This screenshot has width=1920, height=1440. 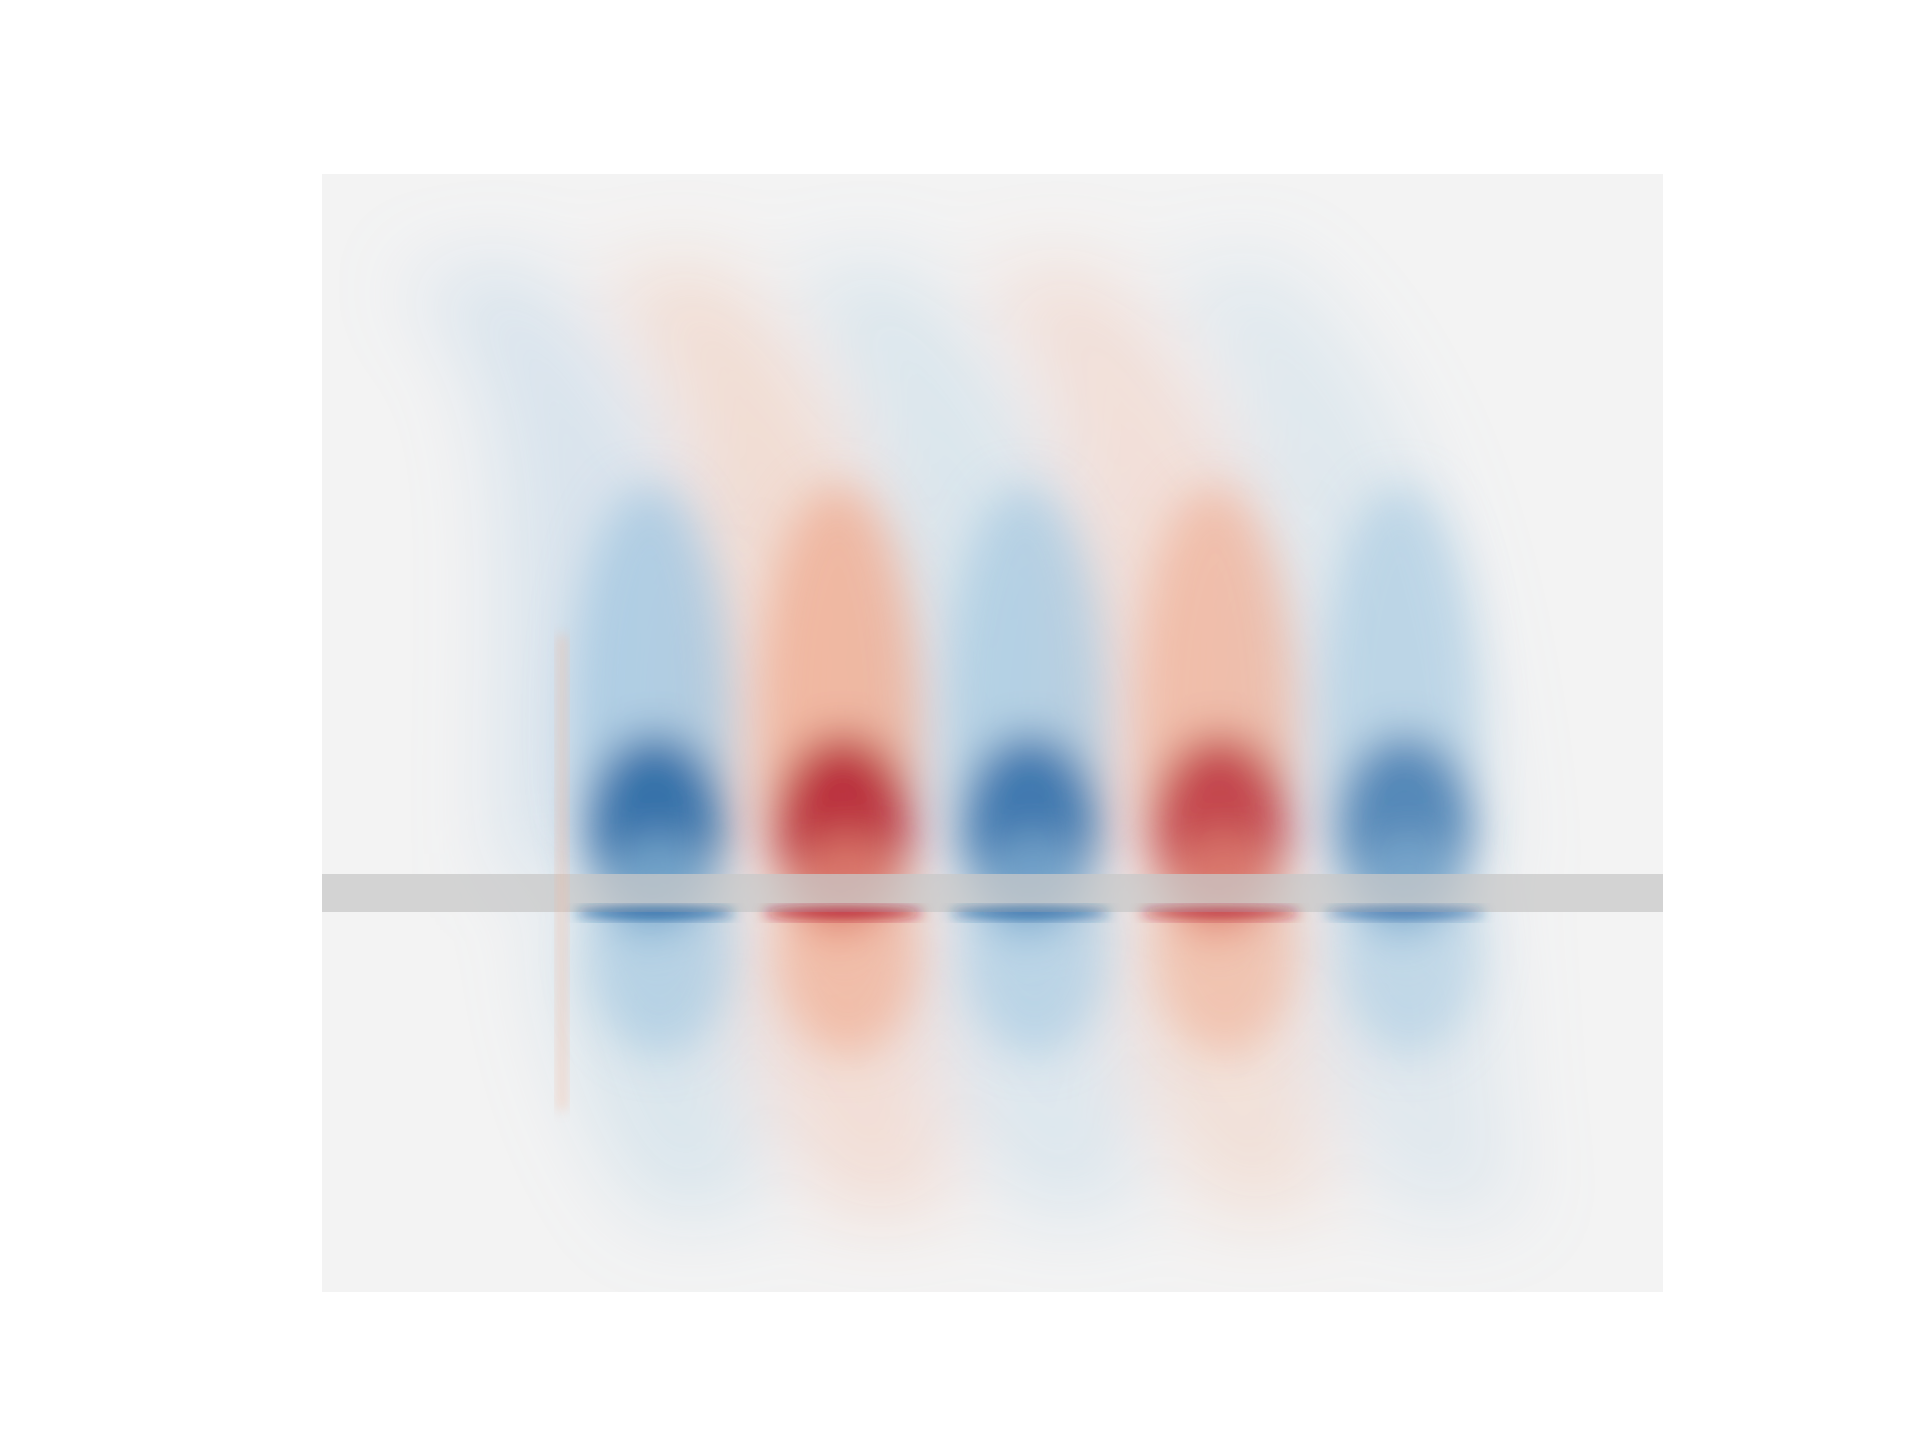 I want to click on source-line, so click(x=562, y=872).